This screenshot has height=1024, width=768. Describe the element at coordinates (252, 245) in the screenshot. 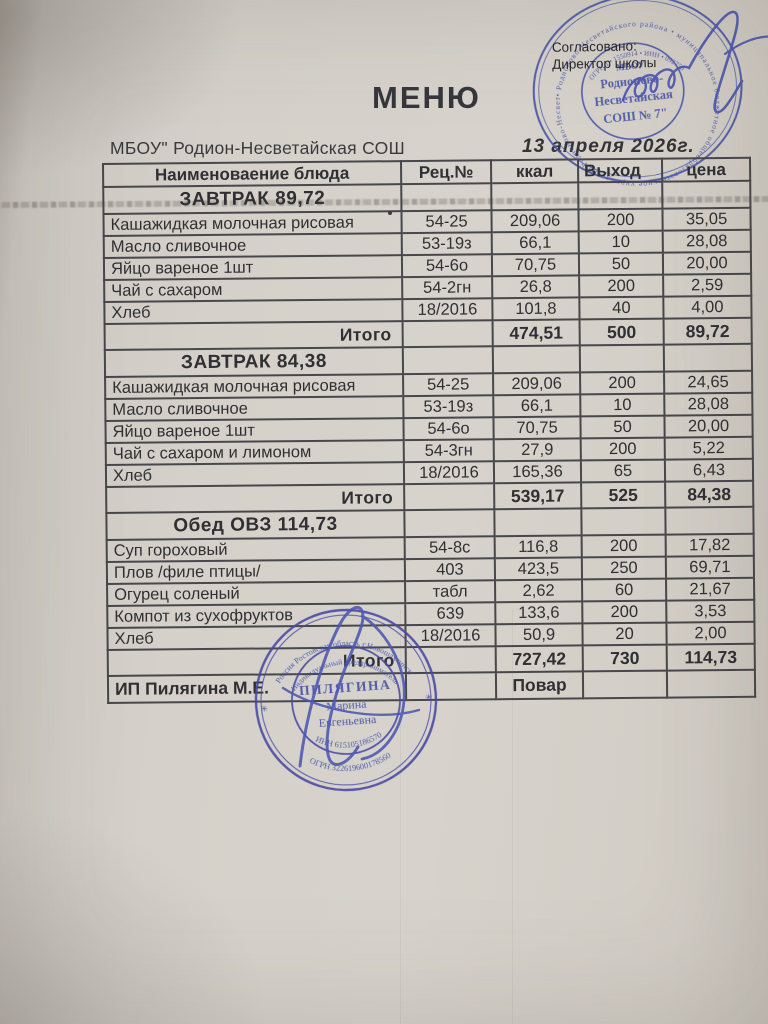

I see `dish-row-0-1-cell-0: Масло сливочное` at that location.